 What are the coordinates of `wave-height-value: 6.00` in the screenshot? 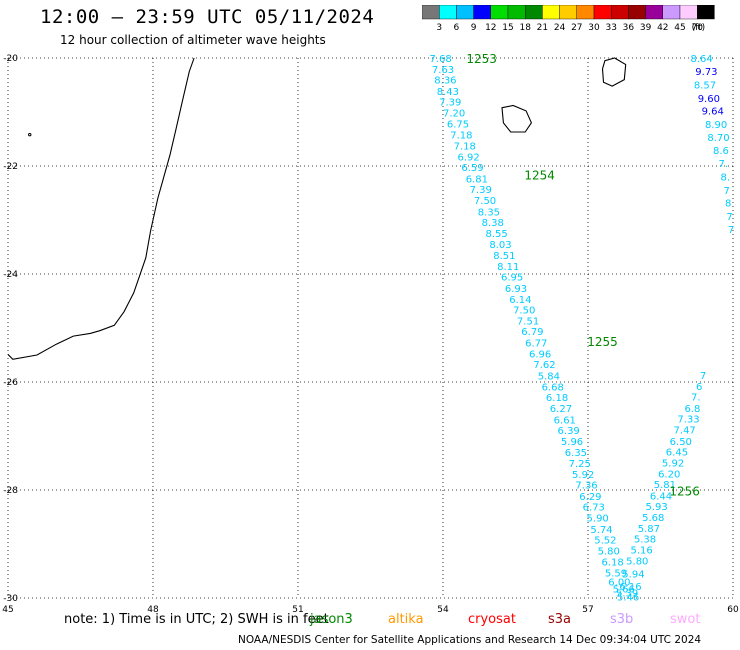 It's located at (619, 582).